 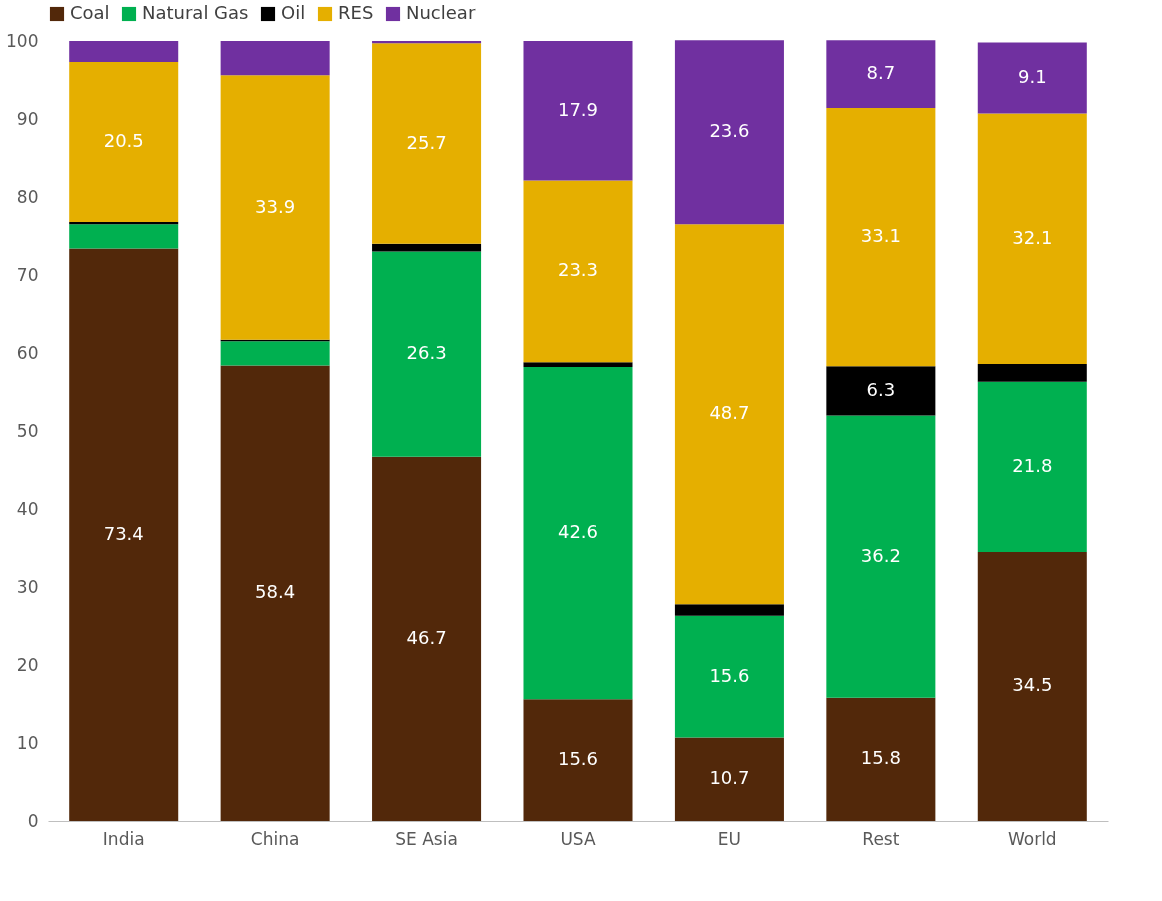 I want to click on data-label: 8.7, so click(x=881, y=73).